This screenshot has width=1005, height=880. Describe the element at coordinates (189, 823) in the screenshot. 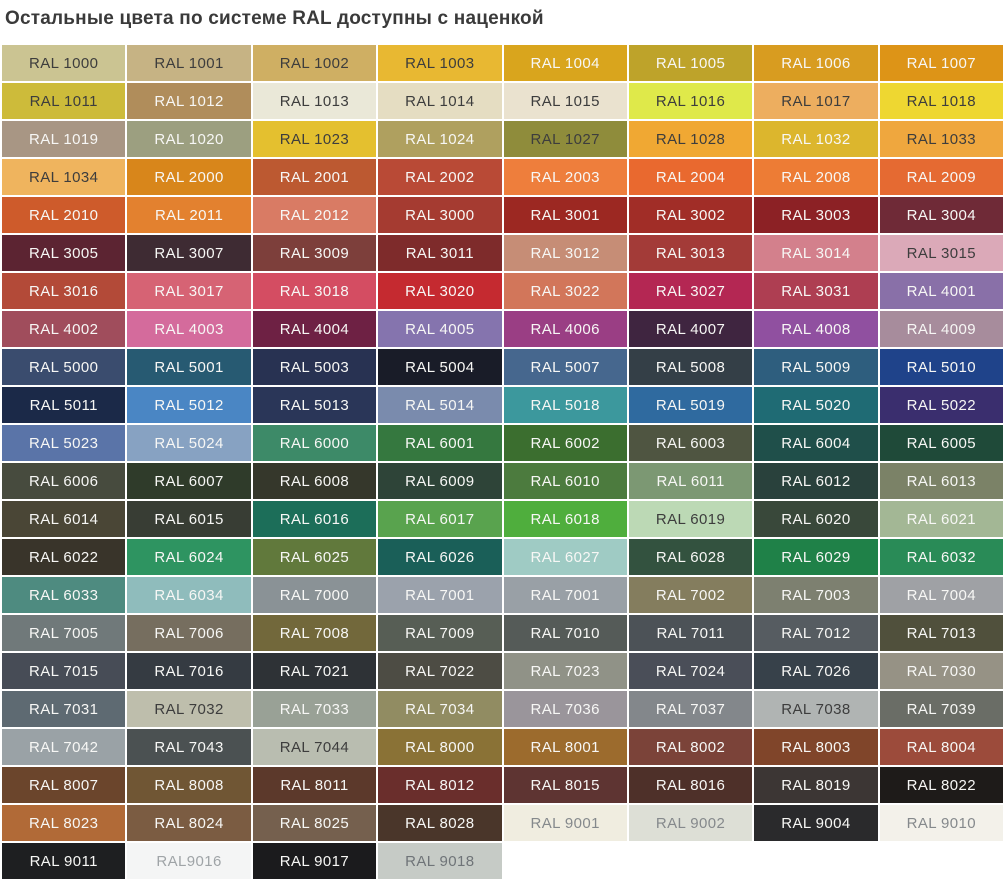

I see `ral-swatch-ral-8024: RAL 8024` at that location.